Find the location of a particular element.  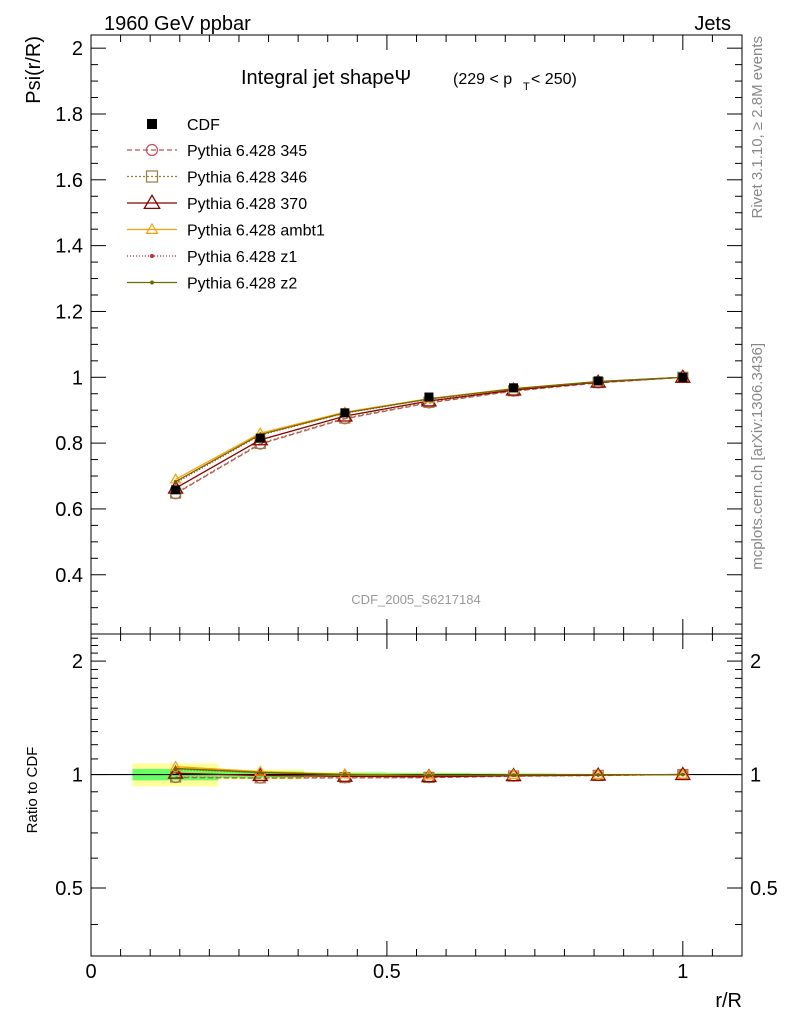

y-tick-label: 0.4 is located at coordinates (69, 576).